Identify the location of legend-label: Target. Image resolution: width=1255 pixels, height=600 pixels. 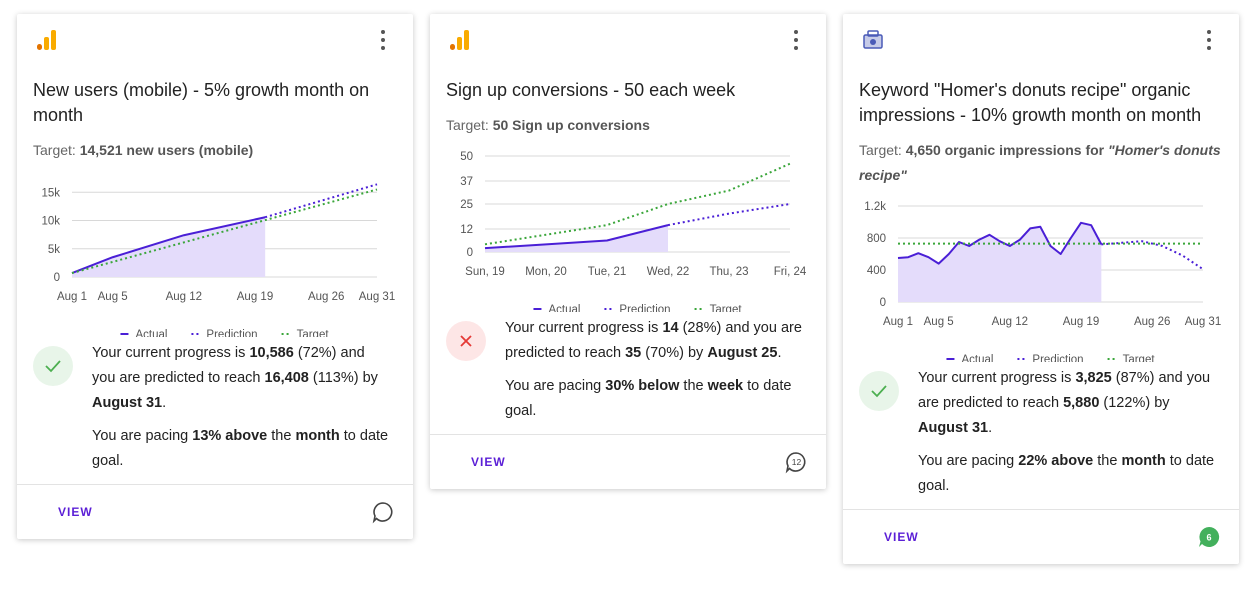
(1139, 358).